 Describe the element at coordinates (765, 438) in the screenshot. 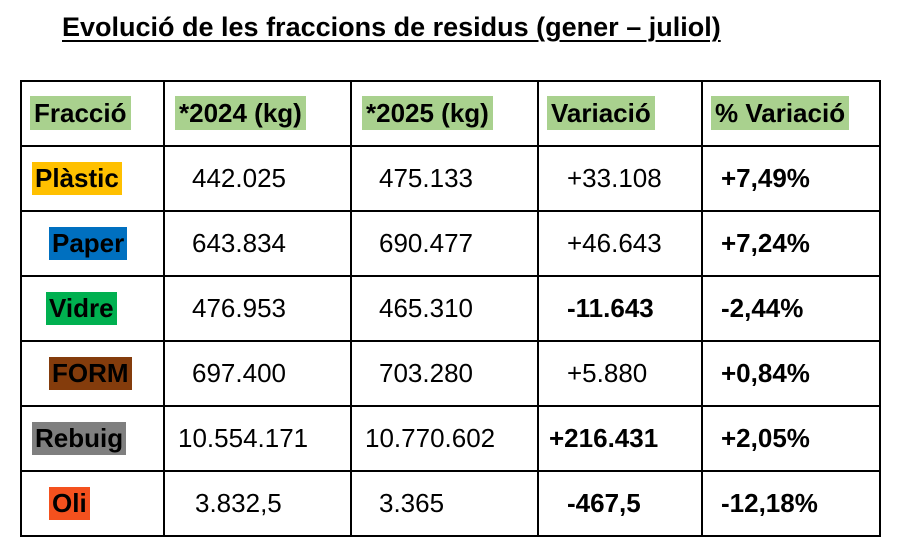

I see `value-pct: +2,05%` at that location.